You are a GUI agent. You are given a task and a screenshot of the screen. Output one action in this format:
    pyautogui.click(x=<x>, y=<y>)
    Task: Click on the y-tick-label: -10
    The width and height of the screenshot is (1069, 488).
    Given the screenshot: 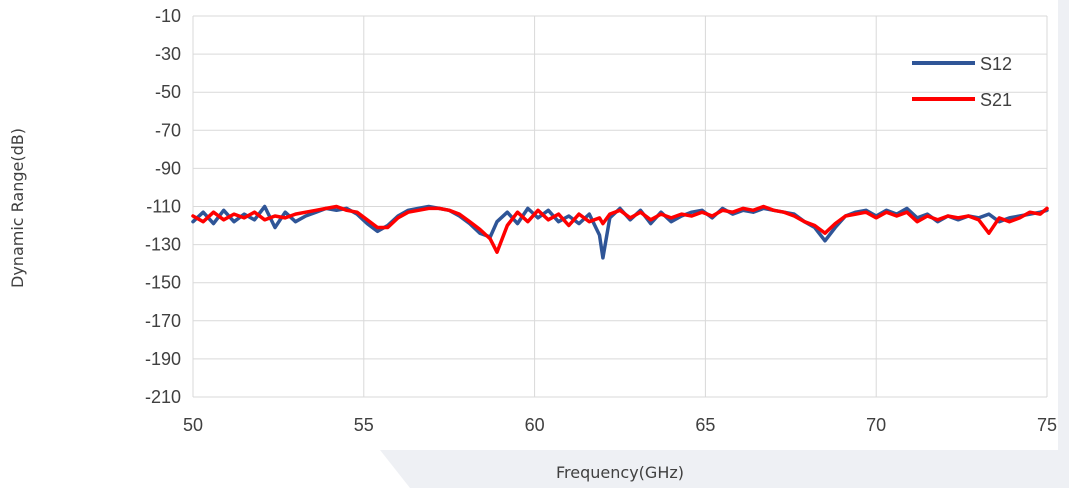 What is the action you would take?
    pyautogui.click(x=168, y=16)
    